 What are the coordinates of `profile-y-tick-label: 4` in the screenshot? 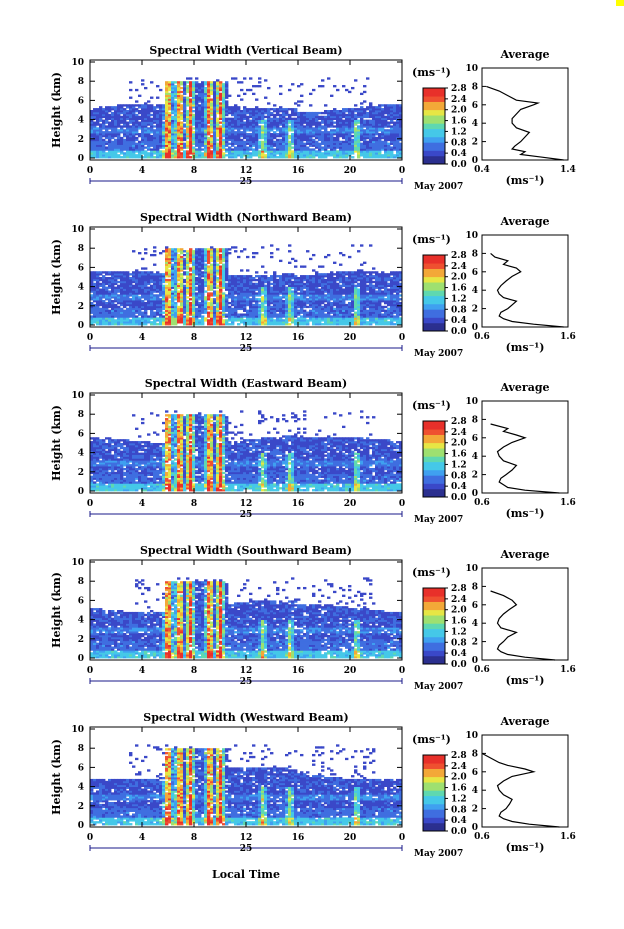 It's located at (475, 124).